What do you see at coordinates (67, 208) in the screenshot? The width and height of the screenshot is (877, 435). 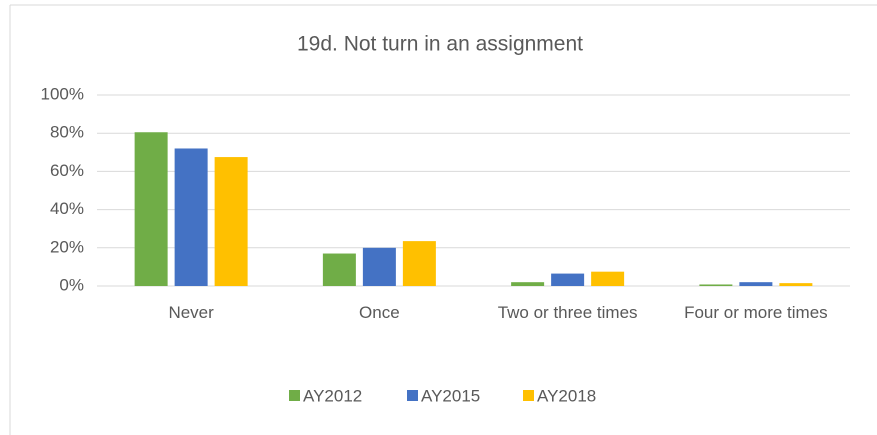 I see `y-tick-label: 40%` at bounding box center [67, 208].